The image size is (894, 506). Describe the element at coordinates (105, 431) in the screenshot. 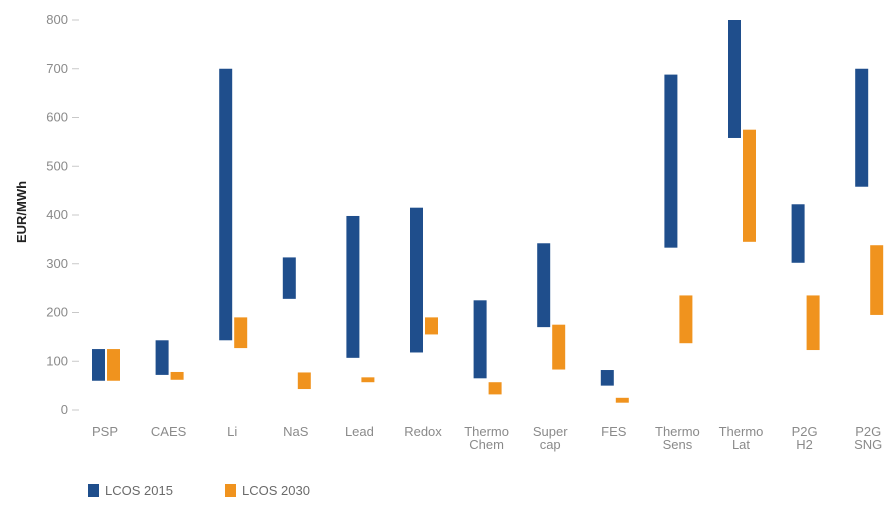

I see `x-tick-label: PSP` at that location.